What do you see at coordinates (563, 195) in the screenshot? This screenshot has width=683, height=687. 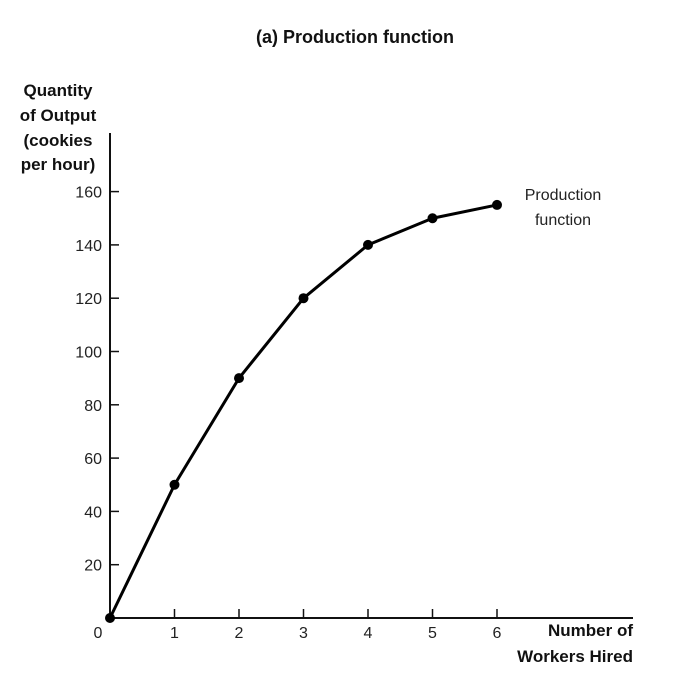 I see `series-annotation-line-1: Production` at bounding box center [563, 195].